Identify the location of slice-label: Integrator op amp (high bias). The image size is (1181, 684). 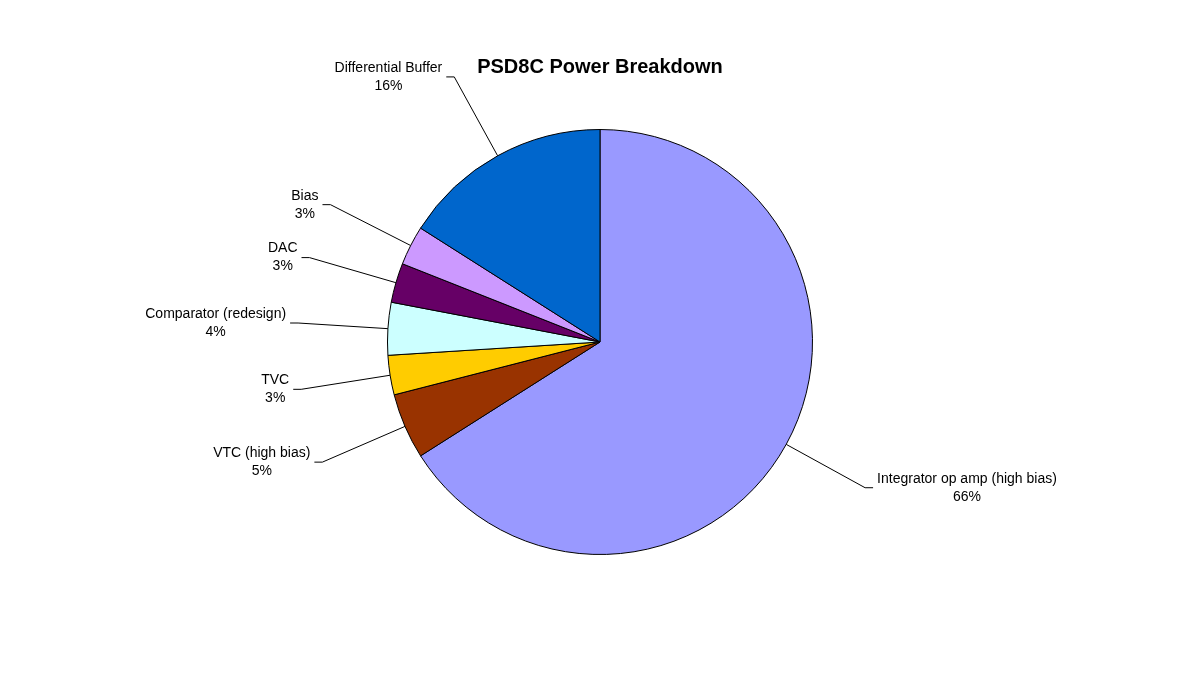
(967, 477).